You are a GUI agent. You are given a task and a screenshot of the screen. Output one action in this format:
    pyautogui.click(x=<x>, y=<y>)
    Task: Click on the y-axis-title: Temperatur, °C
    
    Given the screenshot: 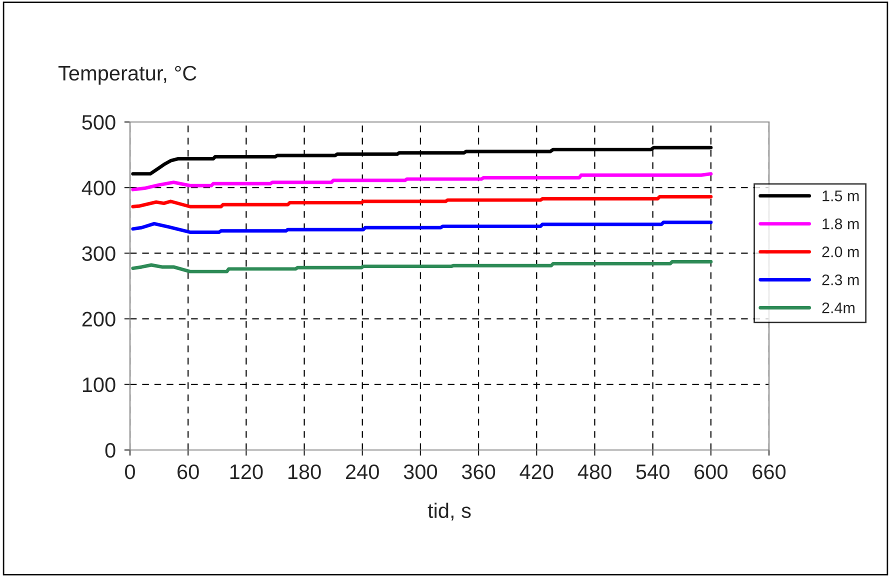 What is the action you would take?
    pyautogui.click(x=127, y=75)
    